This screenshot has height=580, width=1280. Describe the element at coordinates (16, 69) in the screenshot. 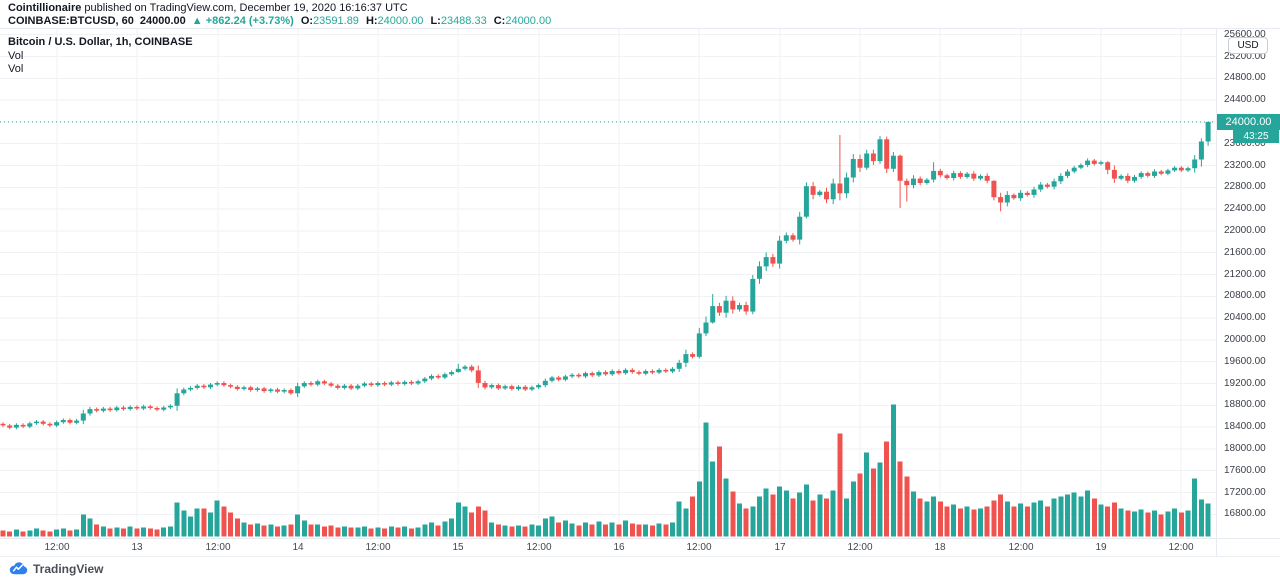

I see `volume-study-label-2: Vol` at that location.